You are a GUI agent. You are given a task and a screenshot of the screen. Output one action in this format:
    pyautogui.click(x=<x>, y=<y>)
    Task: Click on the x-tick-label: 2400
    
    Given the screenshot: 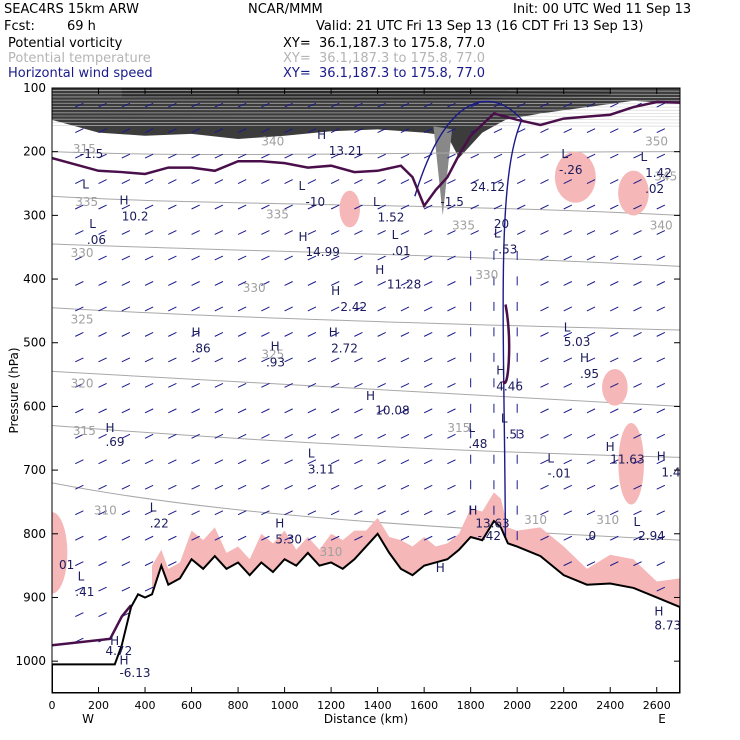 What is the action you would take?
    pyautogui.click(x=610, y=705)
    